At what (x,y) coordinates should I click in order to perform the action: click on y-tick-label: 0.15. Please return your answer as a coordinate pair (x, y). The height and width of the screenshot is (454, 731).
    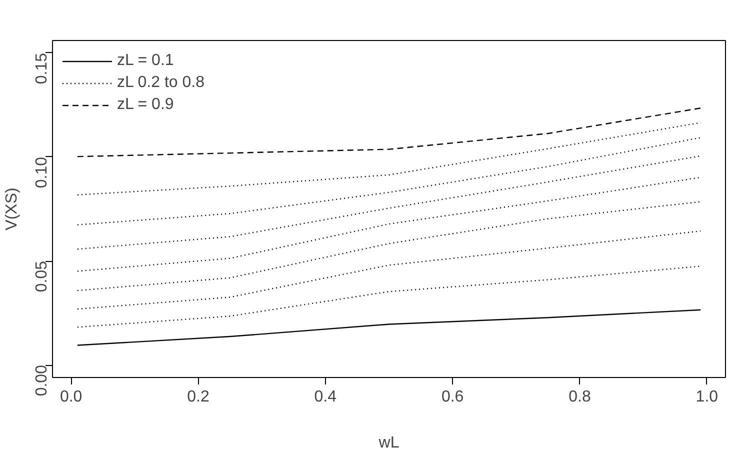
    Looking at the image, I should click on (42, 68).